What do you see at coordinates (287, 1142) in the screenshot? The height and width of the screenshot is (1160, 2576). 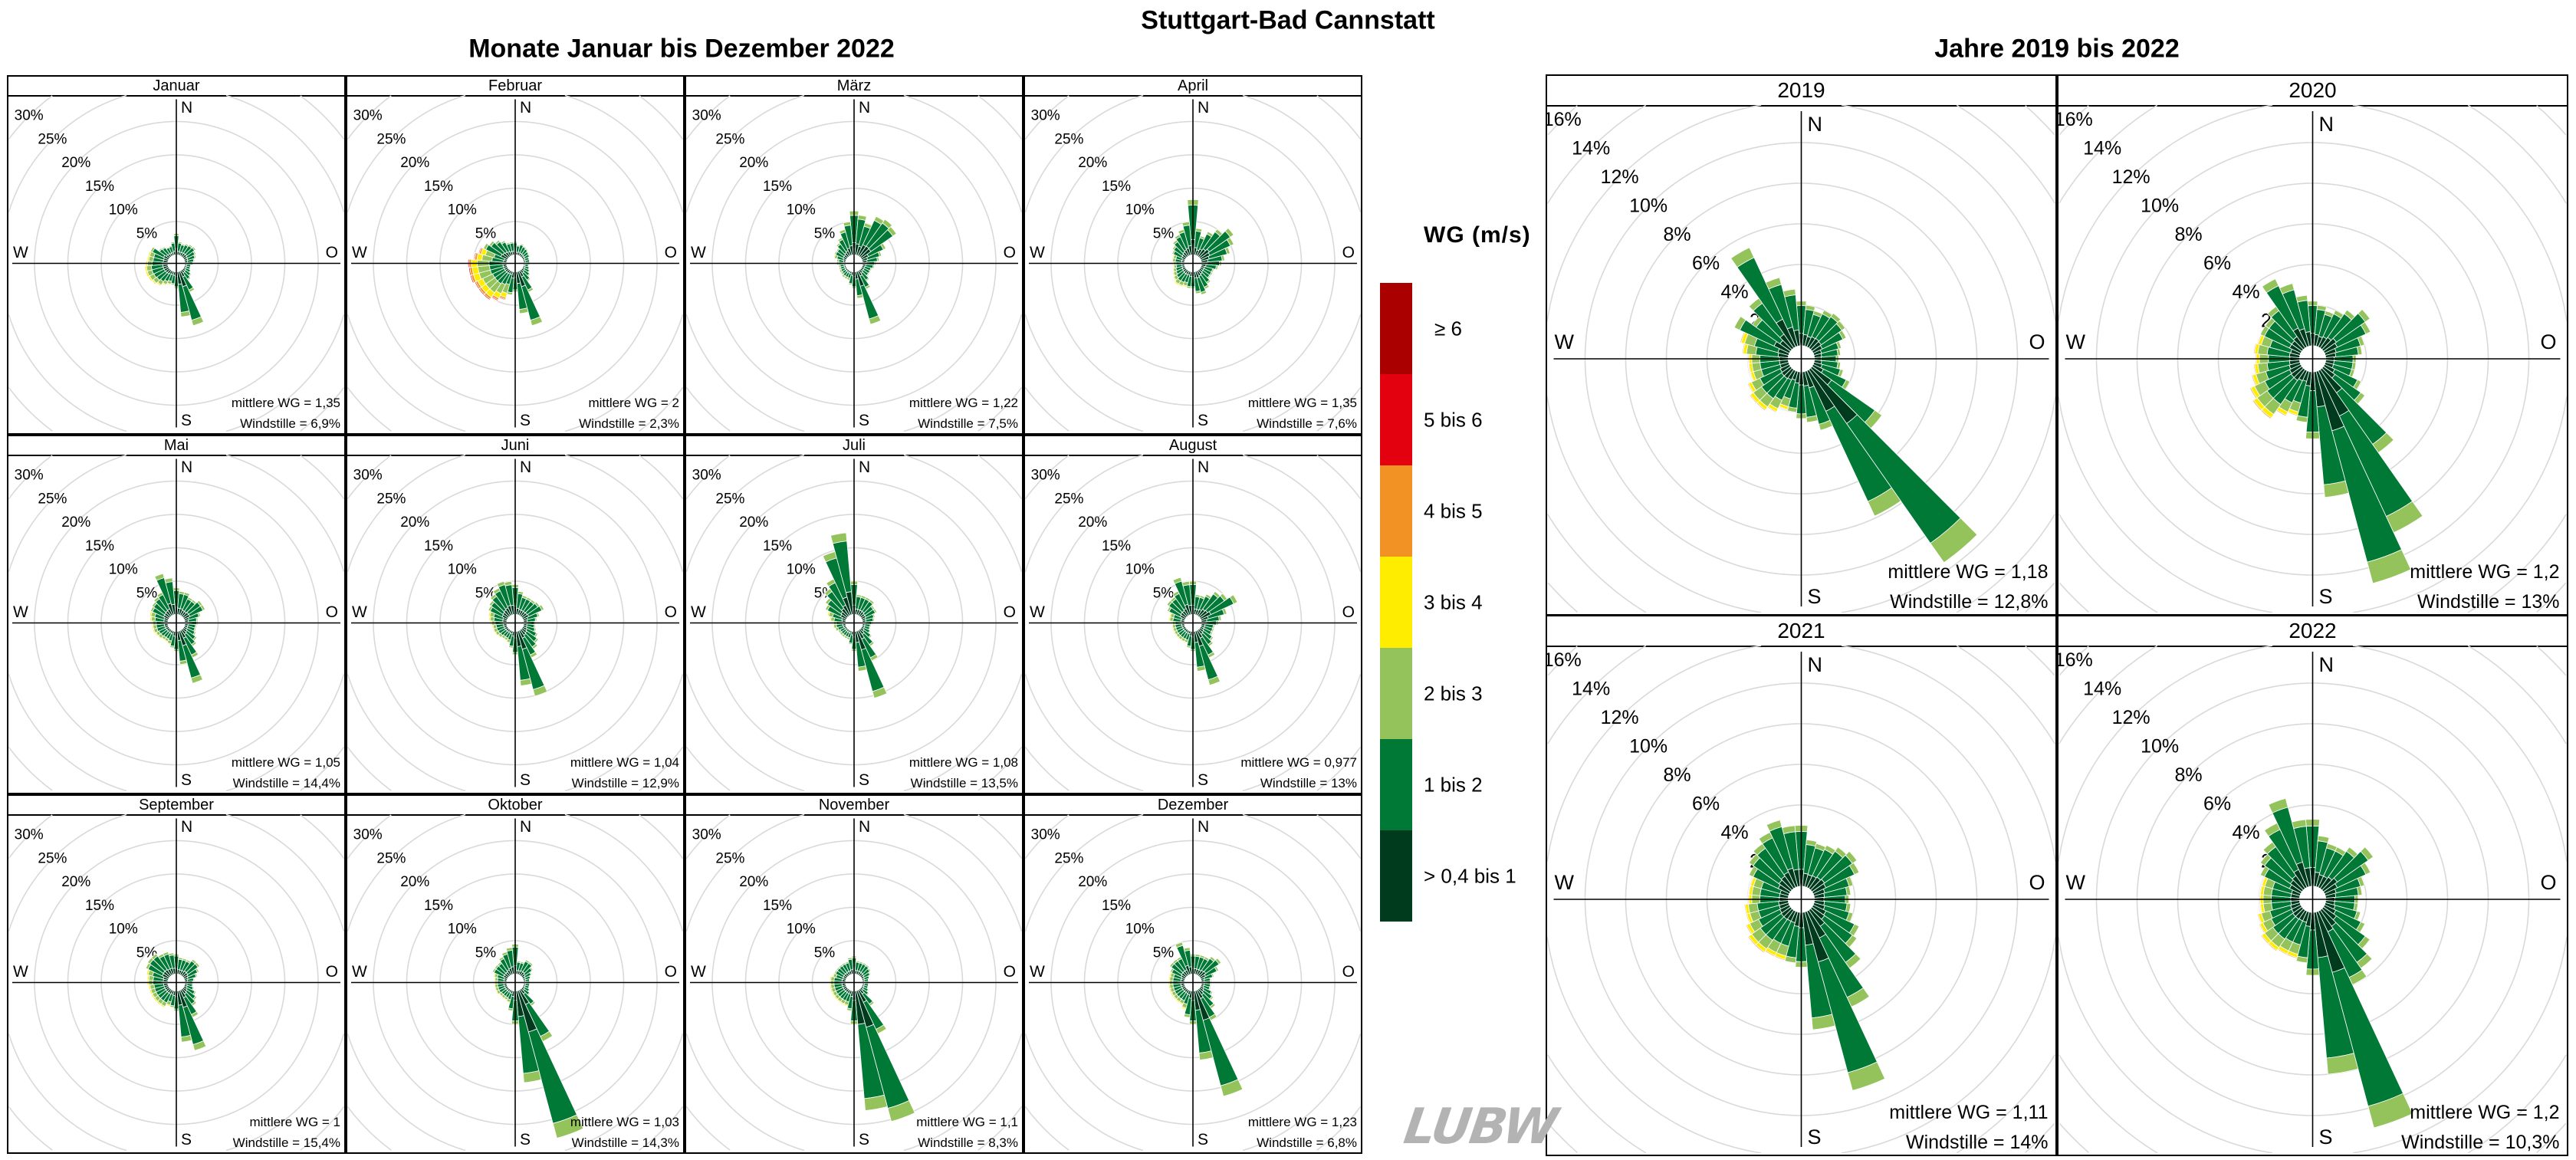 I see `calm-percentage-label: Windstille = 15,4%` at bounding box center [287, 1142].